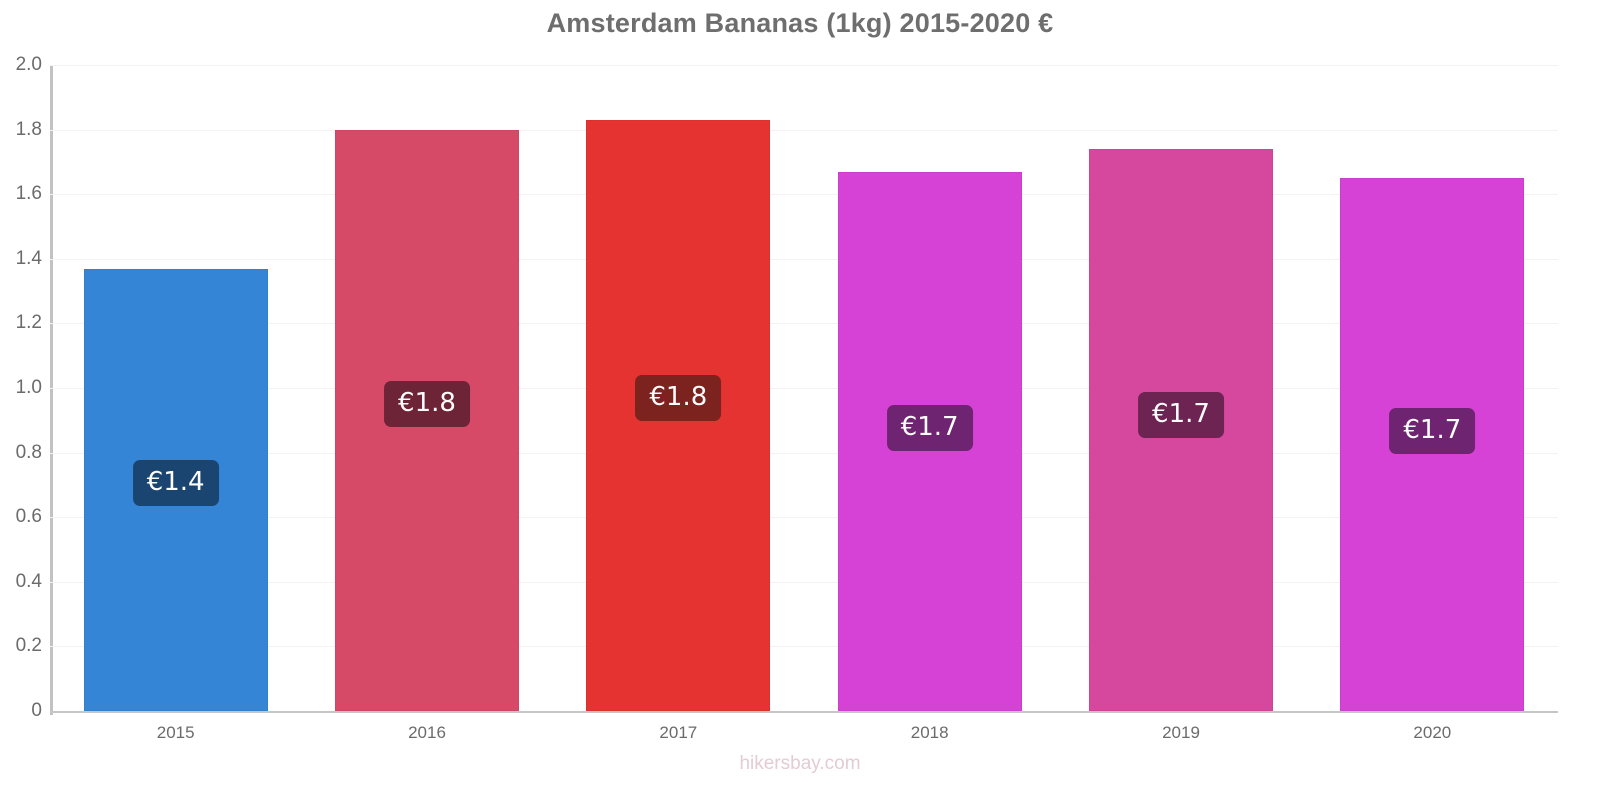  I want to click on y-axis-tick-label: 0.8, so click(28, 452).